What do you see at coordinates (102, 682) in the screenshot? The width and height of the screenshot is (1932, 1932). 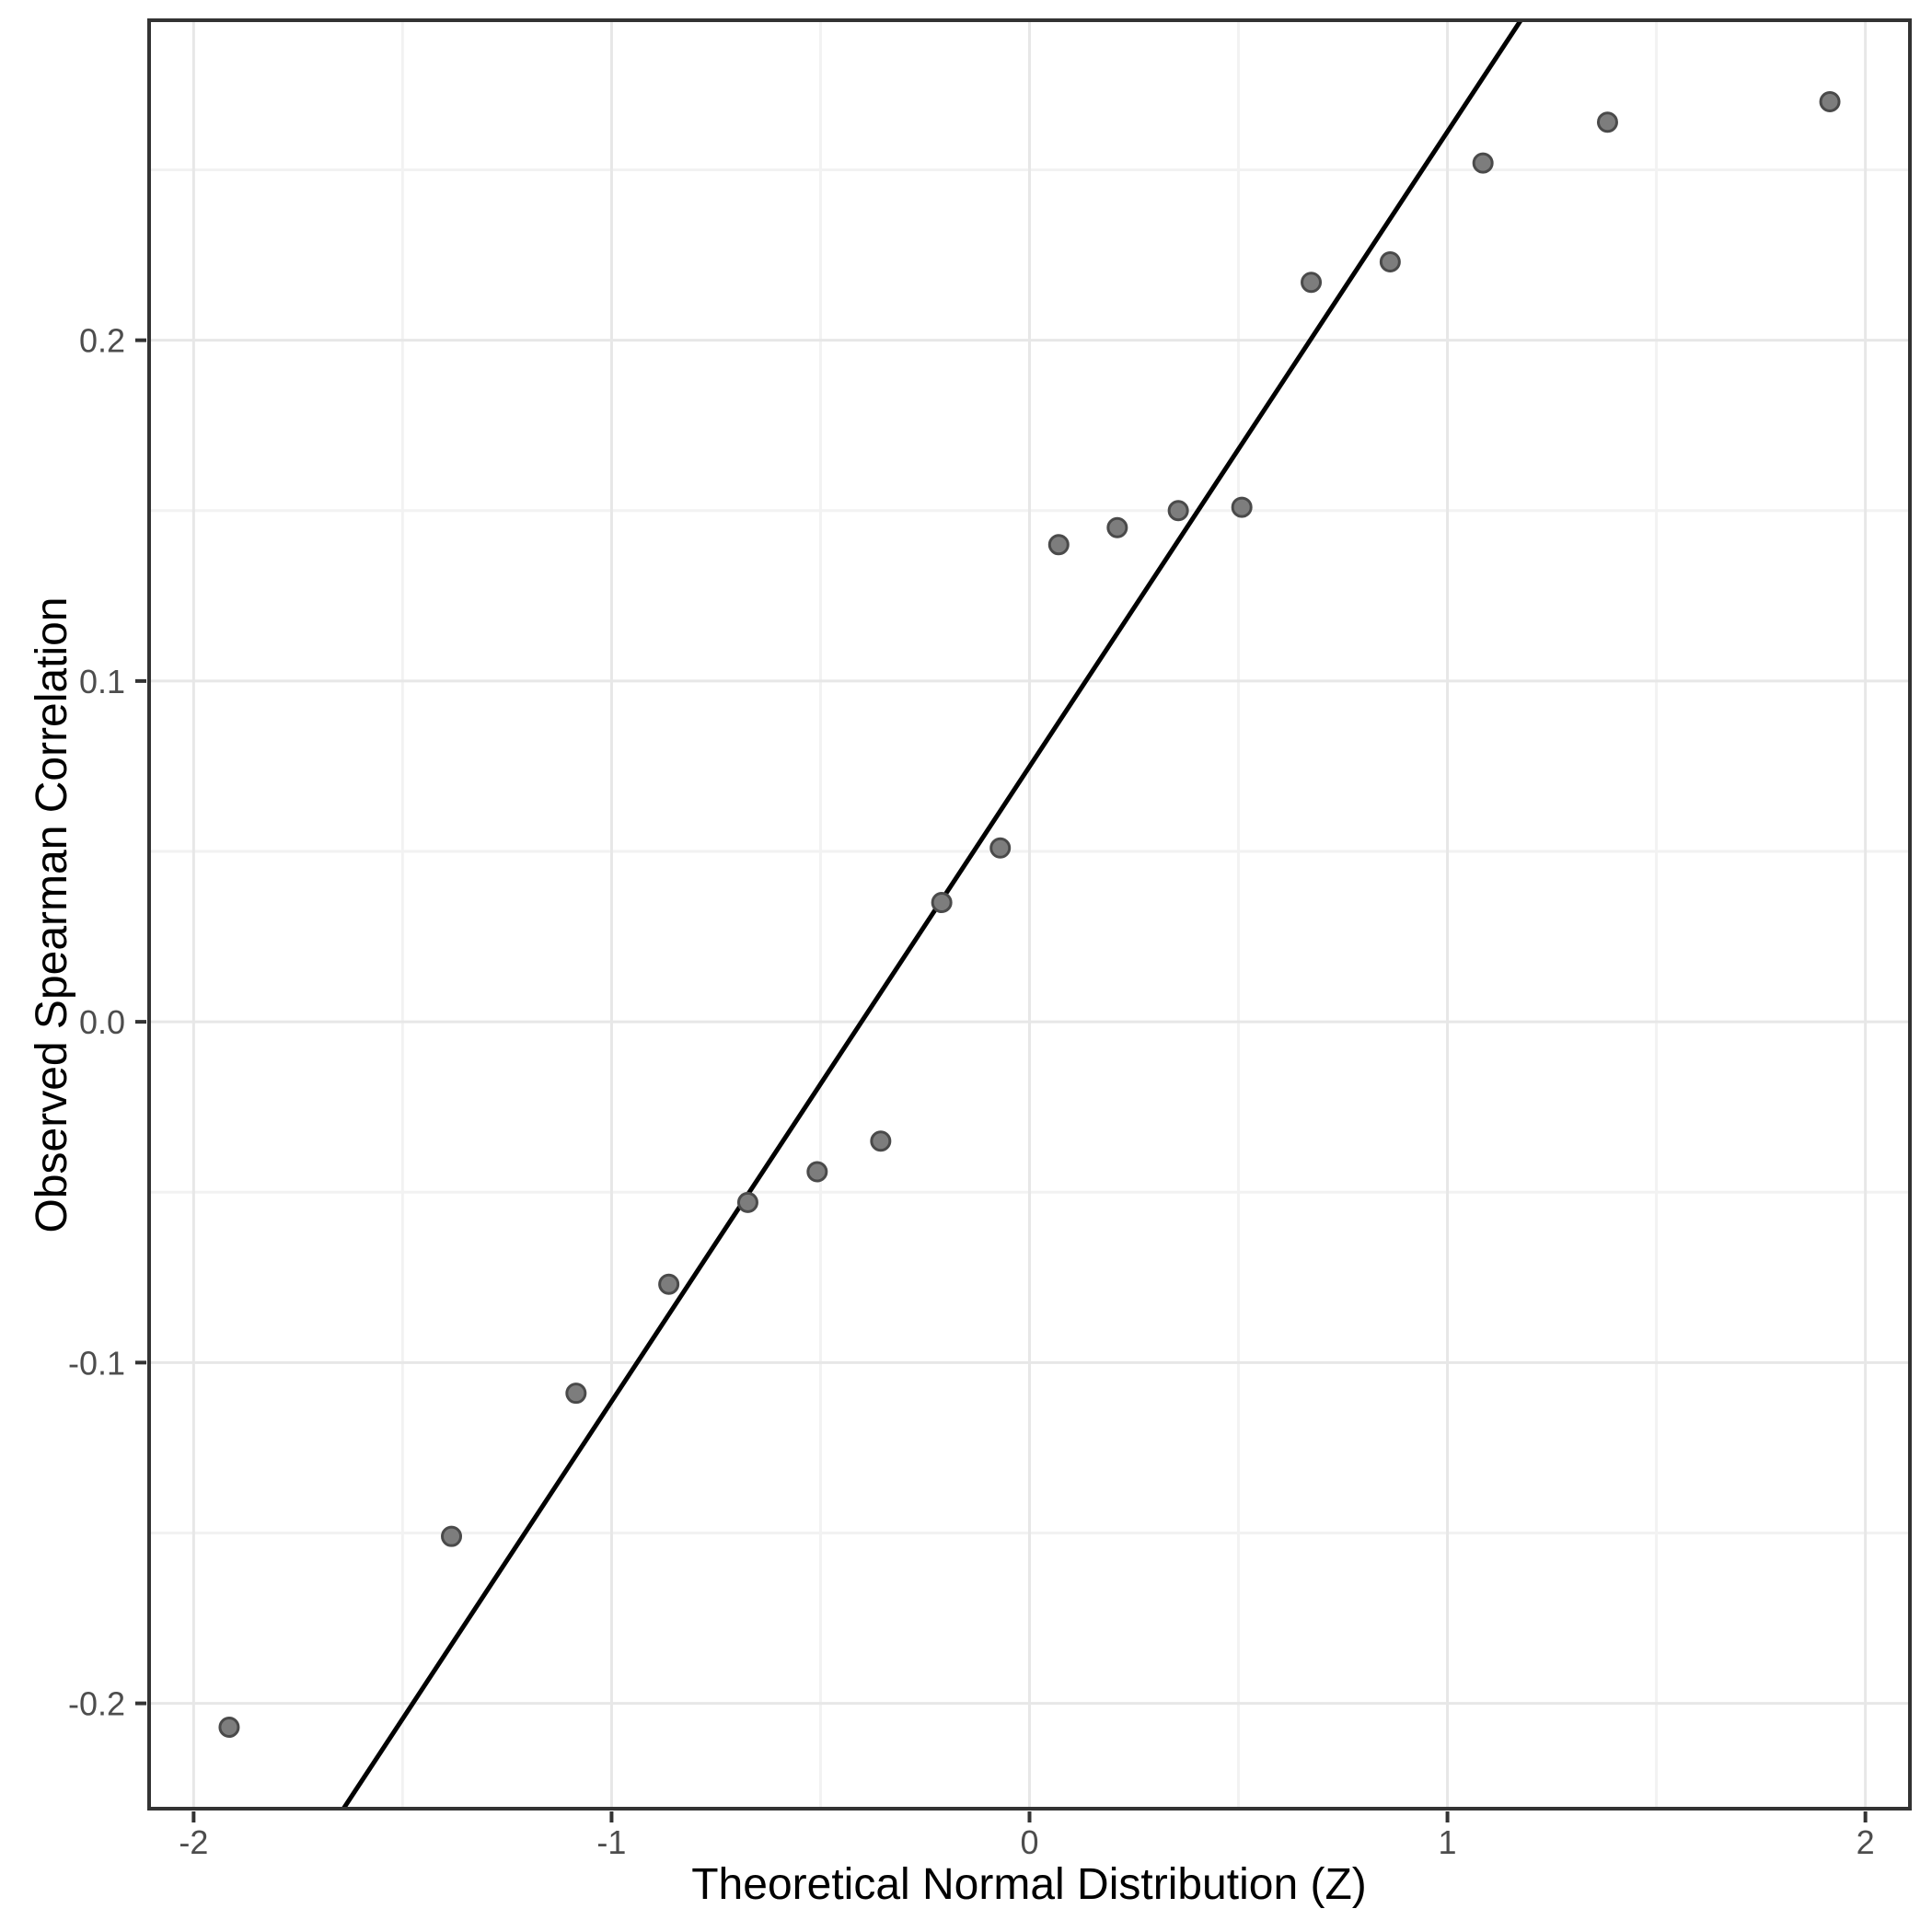 I see `y-tick-label: 0.1` at bounding box center [102, 682].